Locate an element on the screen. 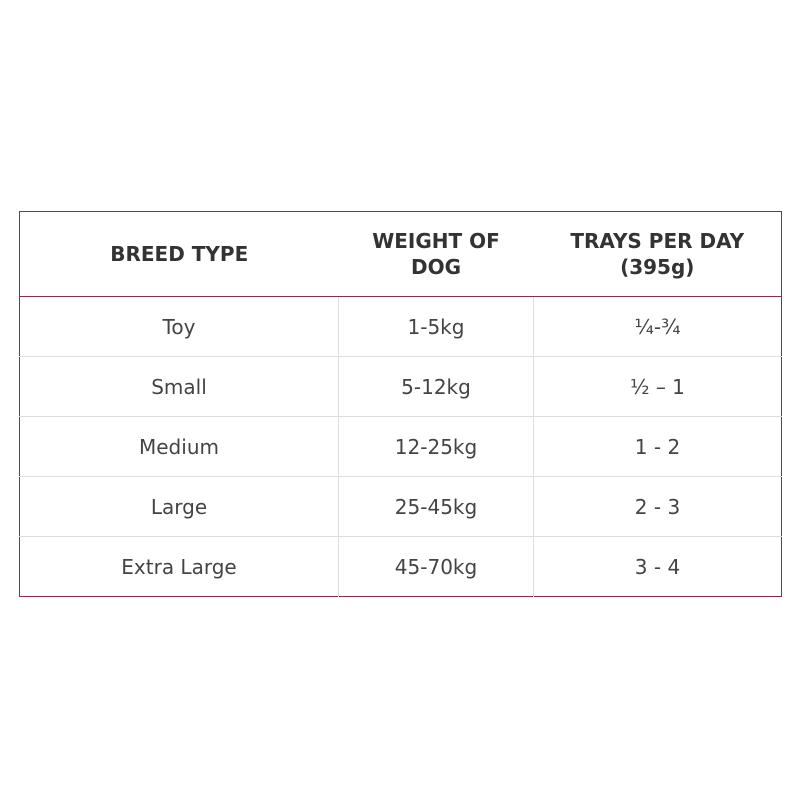 The height and width of the screenshot is (800, 800). table-cell: 12-25kg is located at coordinates (436, 446).